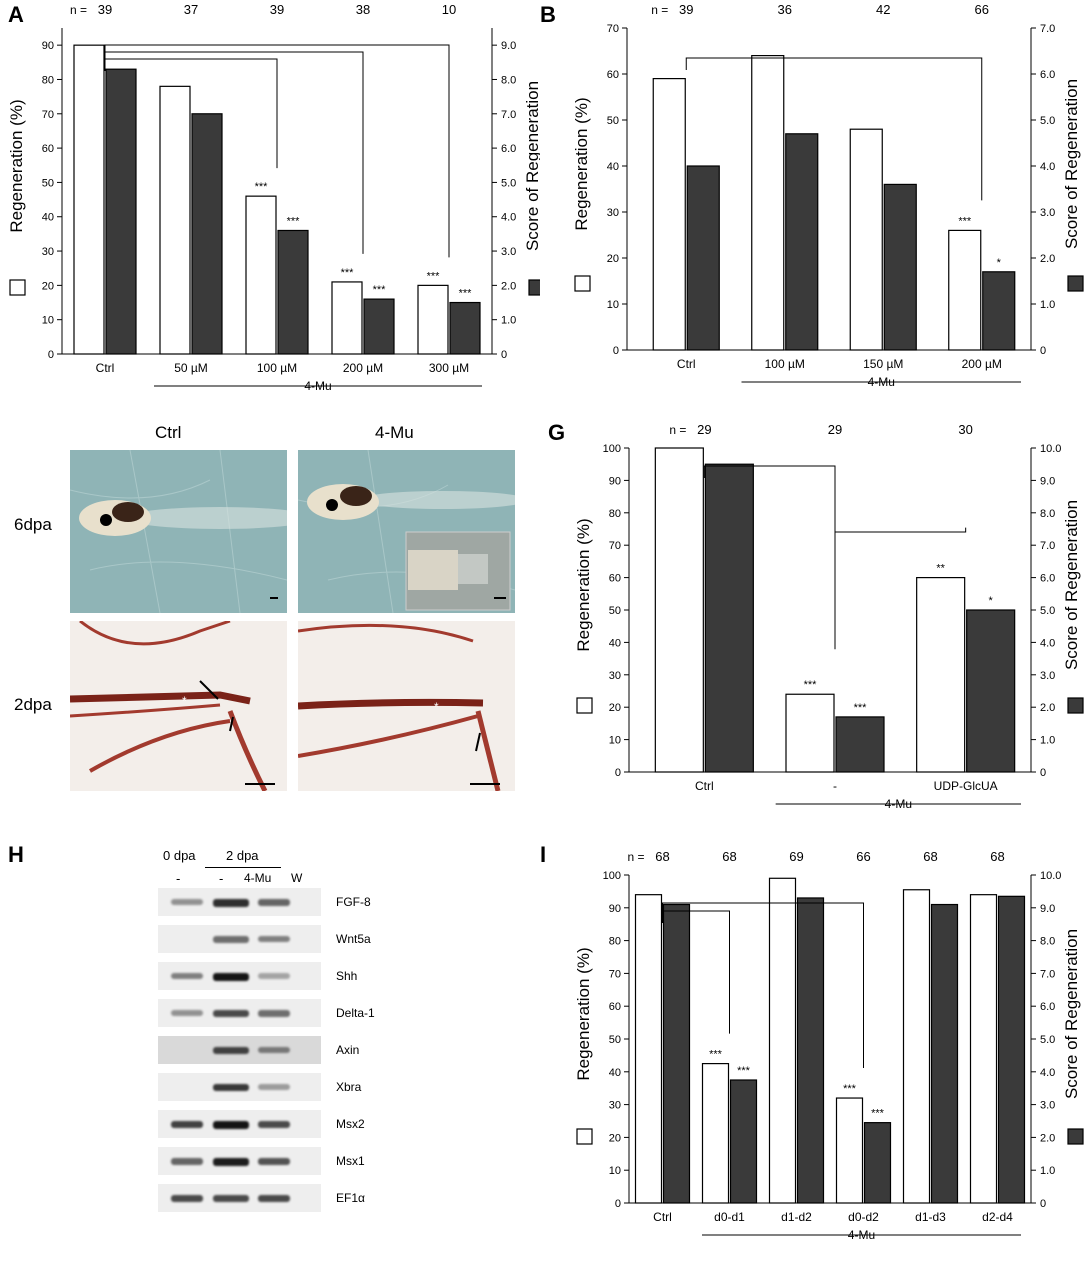 The height and width of the screenshot is (1280, 1091). Describe the element at coordinates (1075, 1136) in the screenshot. I see `legend-filled-box` at that location.